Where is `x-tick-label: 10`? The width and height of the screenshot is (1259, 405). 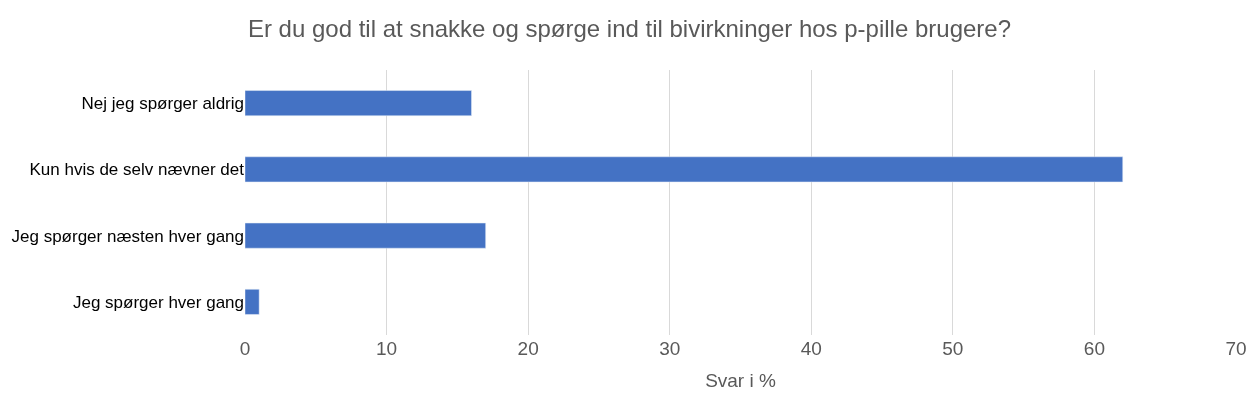 x-tick-label: 10 is located at coordinates (387, 348).